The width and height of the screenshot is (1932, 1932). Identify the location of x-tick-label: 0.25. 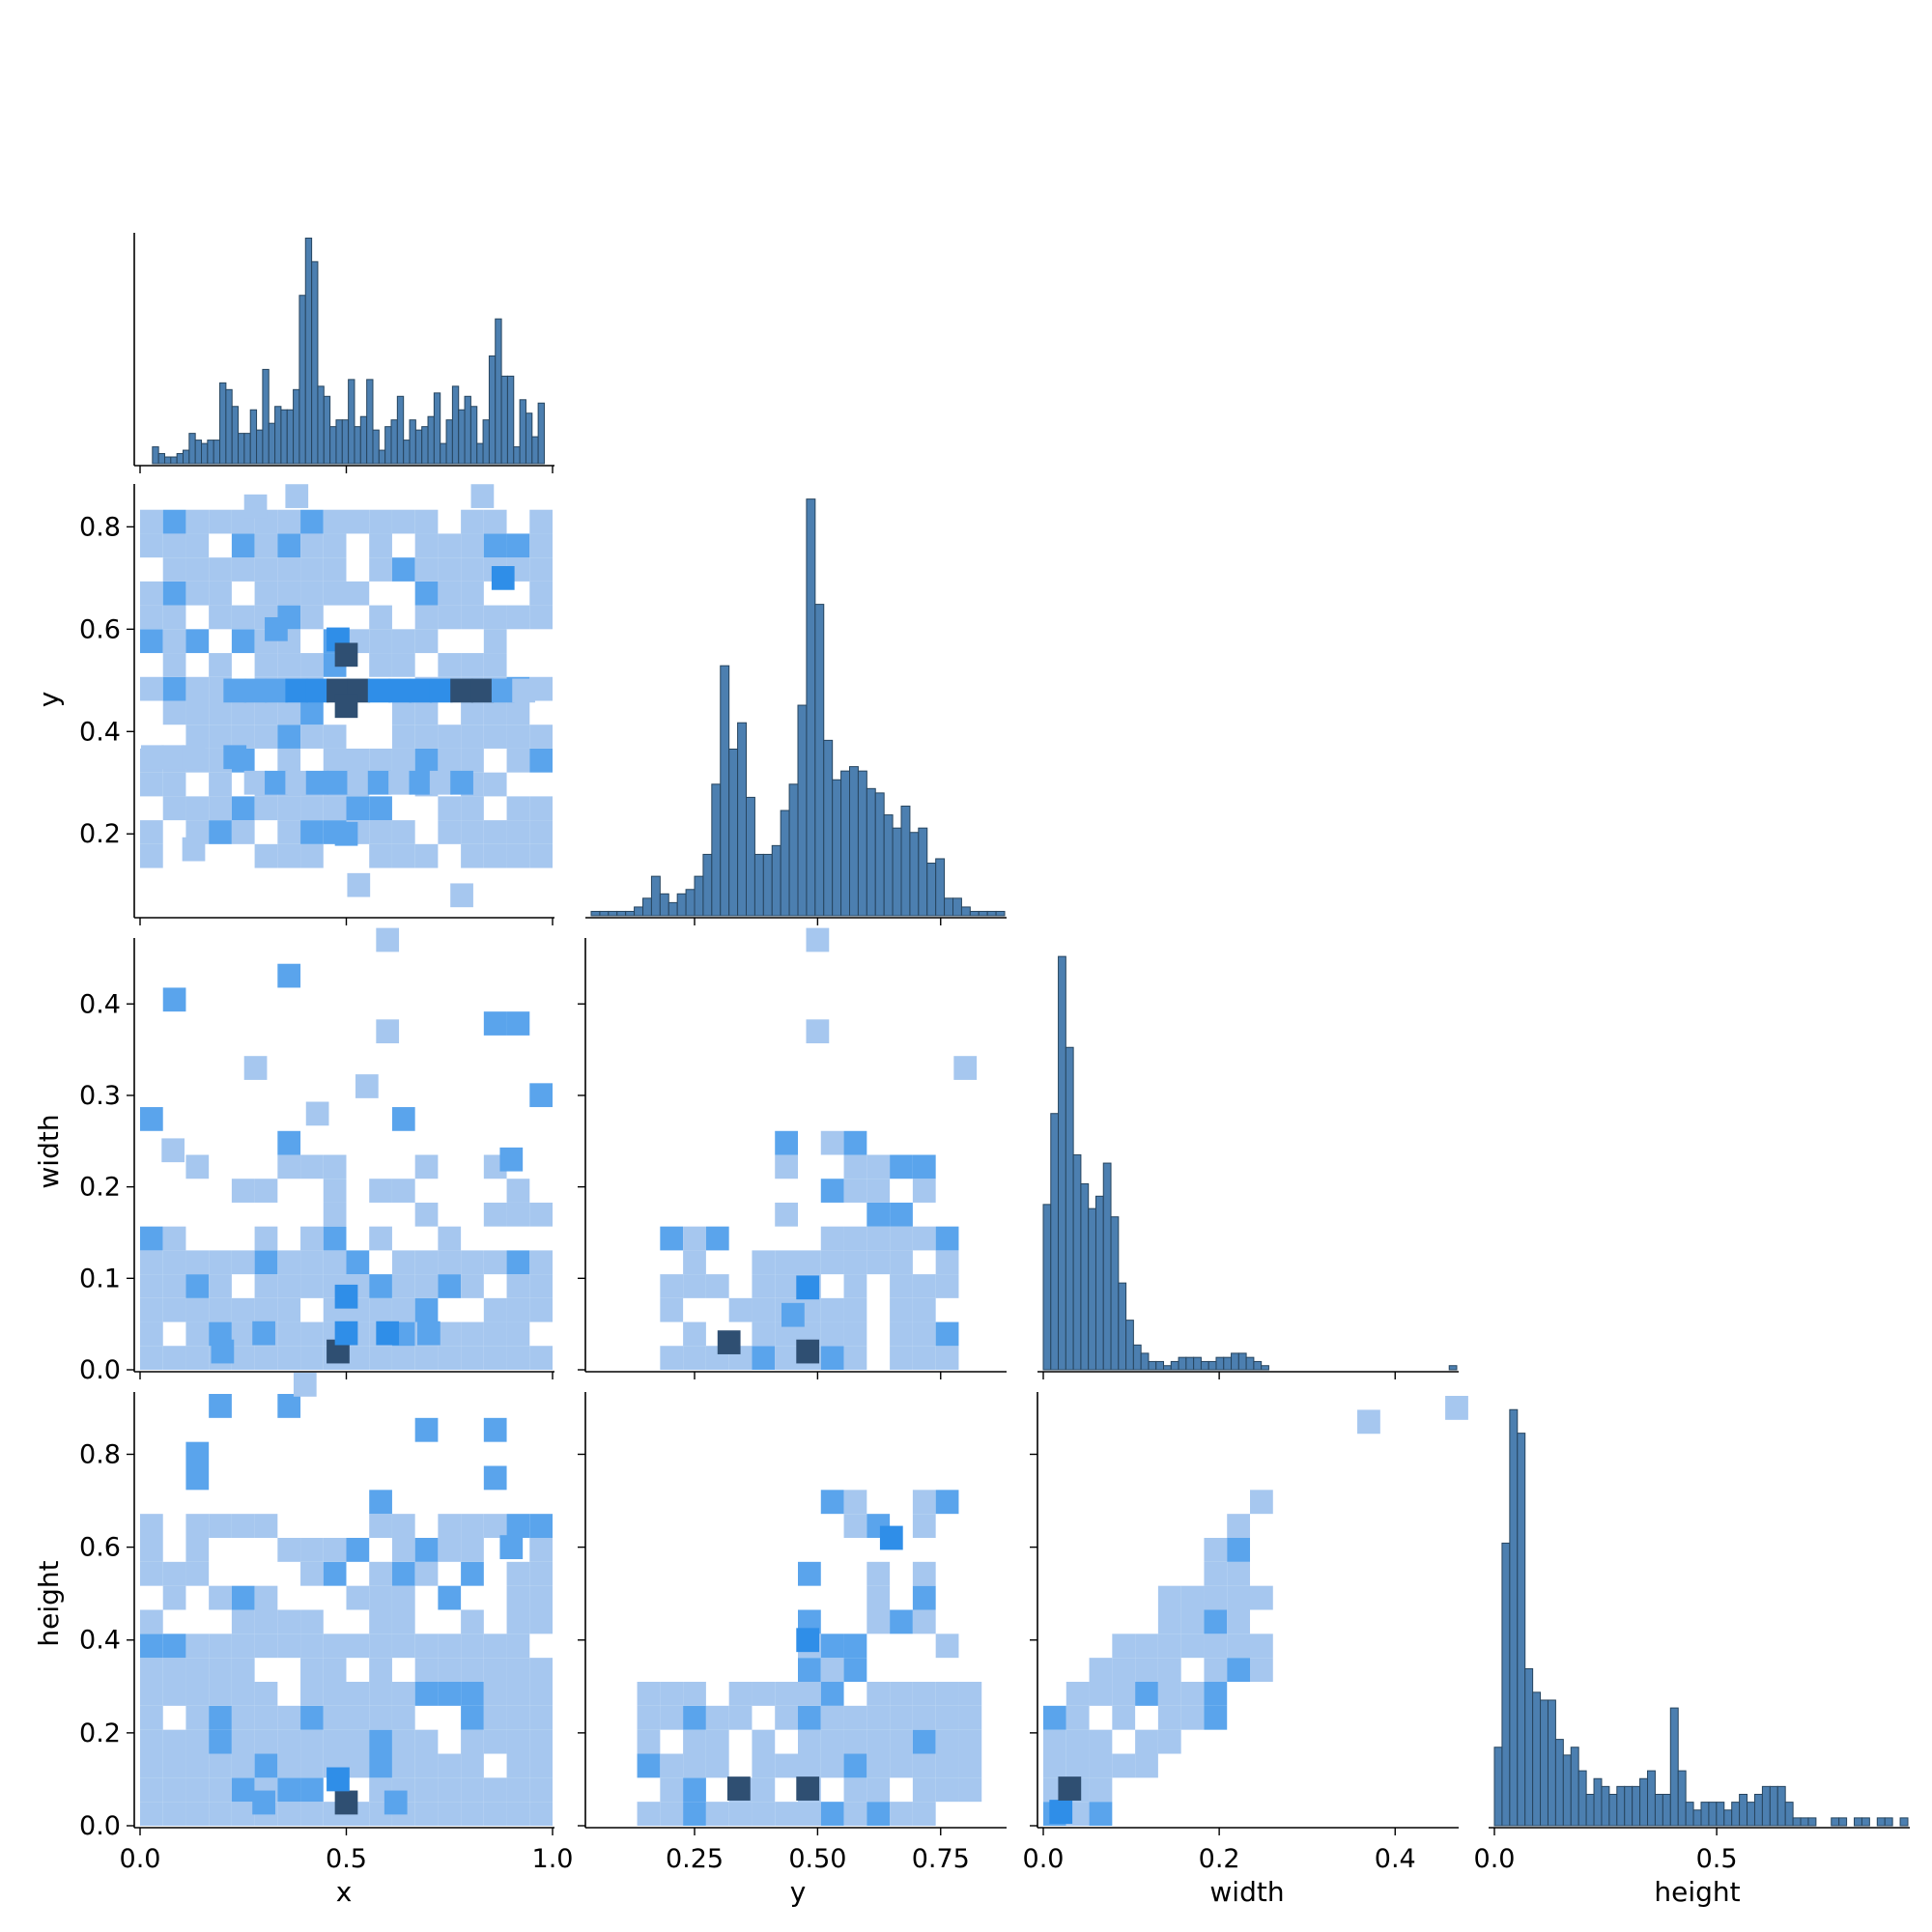
(695, 1859).